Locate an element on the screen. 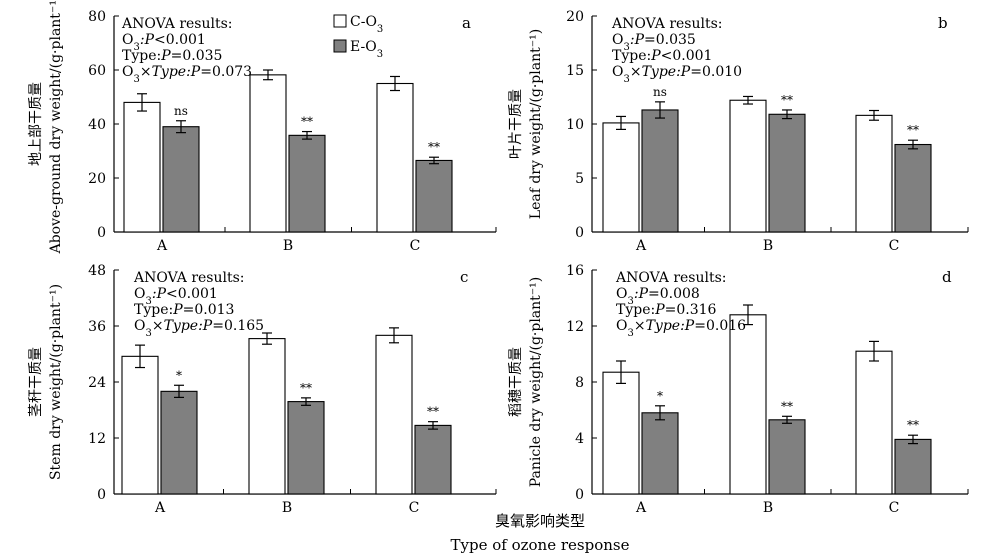 The image size is (1000, 558). panel-letter: a is located at coordinates (466, 23).